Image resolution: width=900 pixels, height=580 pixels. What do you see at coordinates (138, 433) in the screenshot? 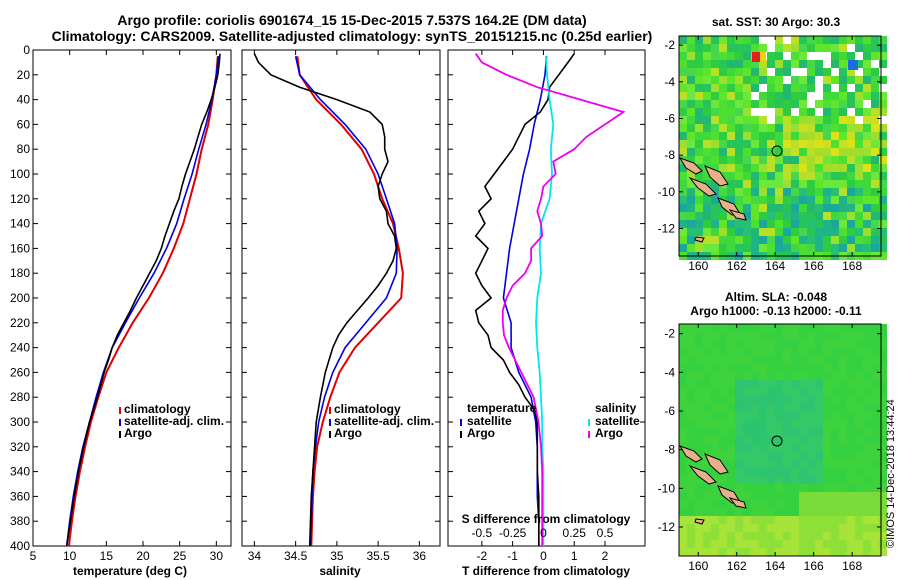
I see `legend-argo: Argo` at bounding box center [138, 433].